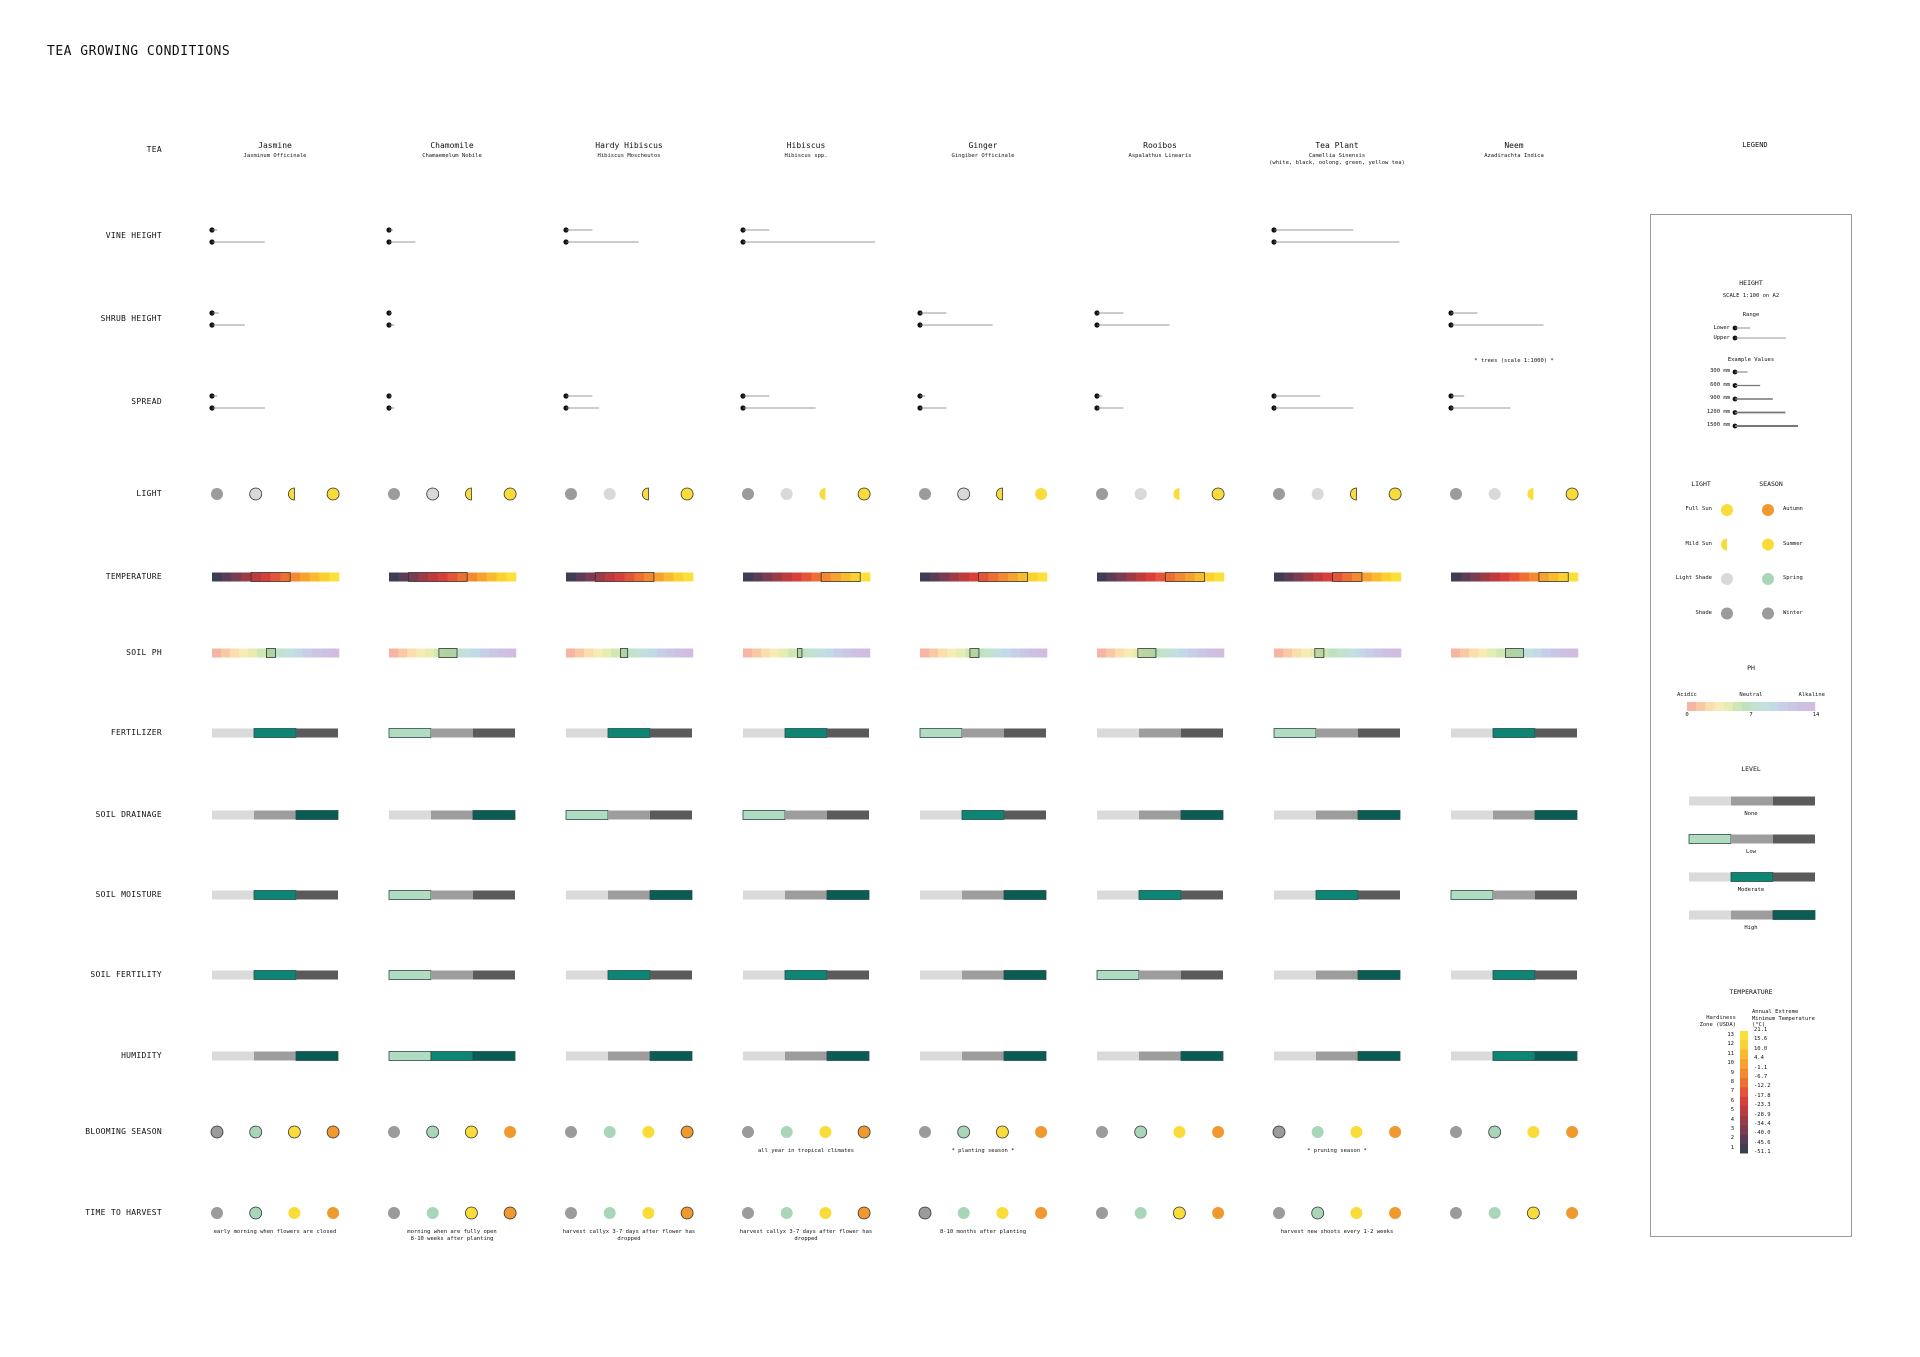 This screenshot has height=1357, width=1920. I want to click on tea-hibiscus-temp-range, so click(840, 577).